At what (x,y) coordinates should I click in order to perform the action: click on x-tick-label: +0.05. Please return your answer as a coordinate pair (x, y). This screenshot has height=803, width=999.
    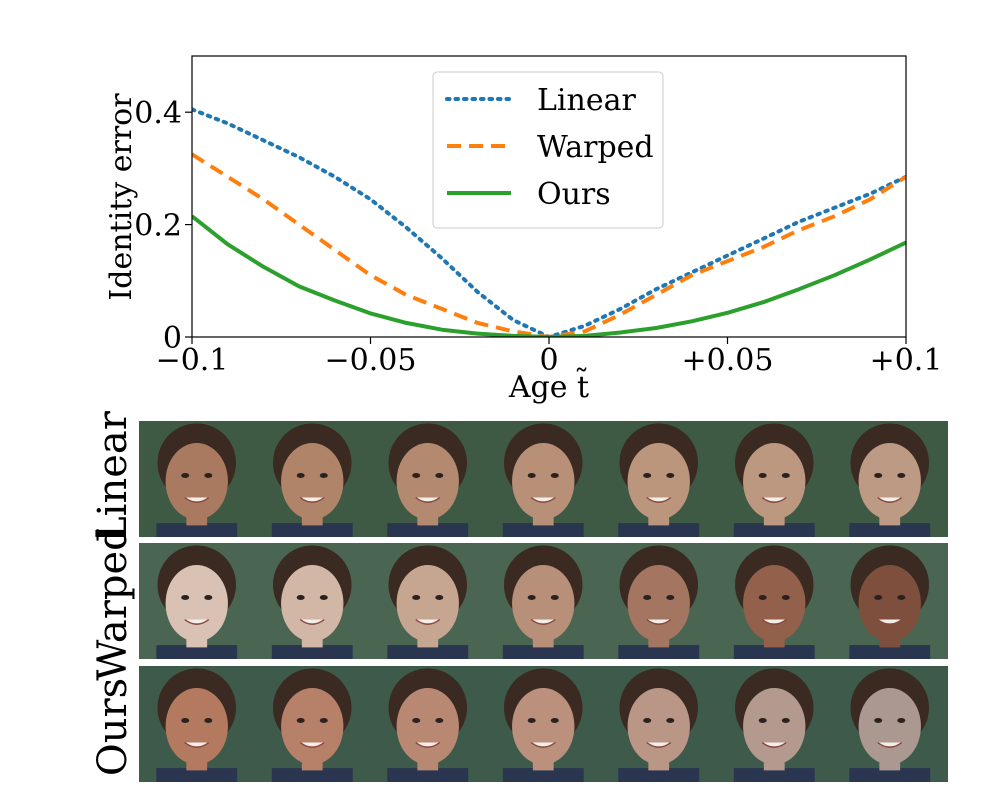
    Looking at the image, I should click on (728, 360).